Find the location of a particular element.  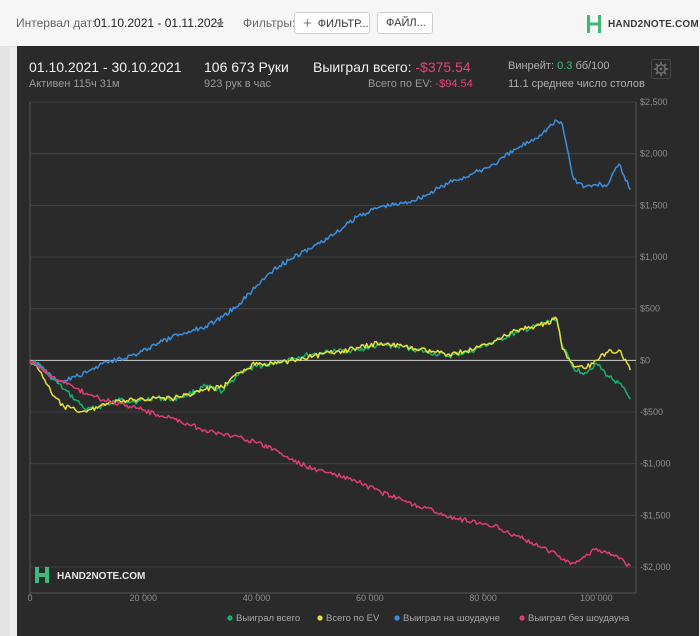

winrate: Винрейт: 0.3 бб/100 is located at coordinates (558, 66).